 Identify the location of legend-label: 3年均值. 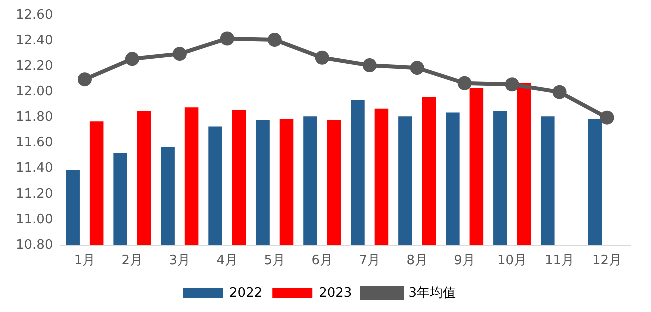
(432, 293).